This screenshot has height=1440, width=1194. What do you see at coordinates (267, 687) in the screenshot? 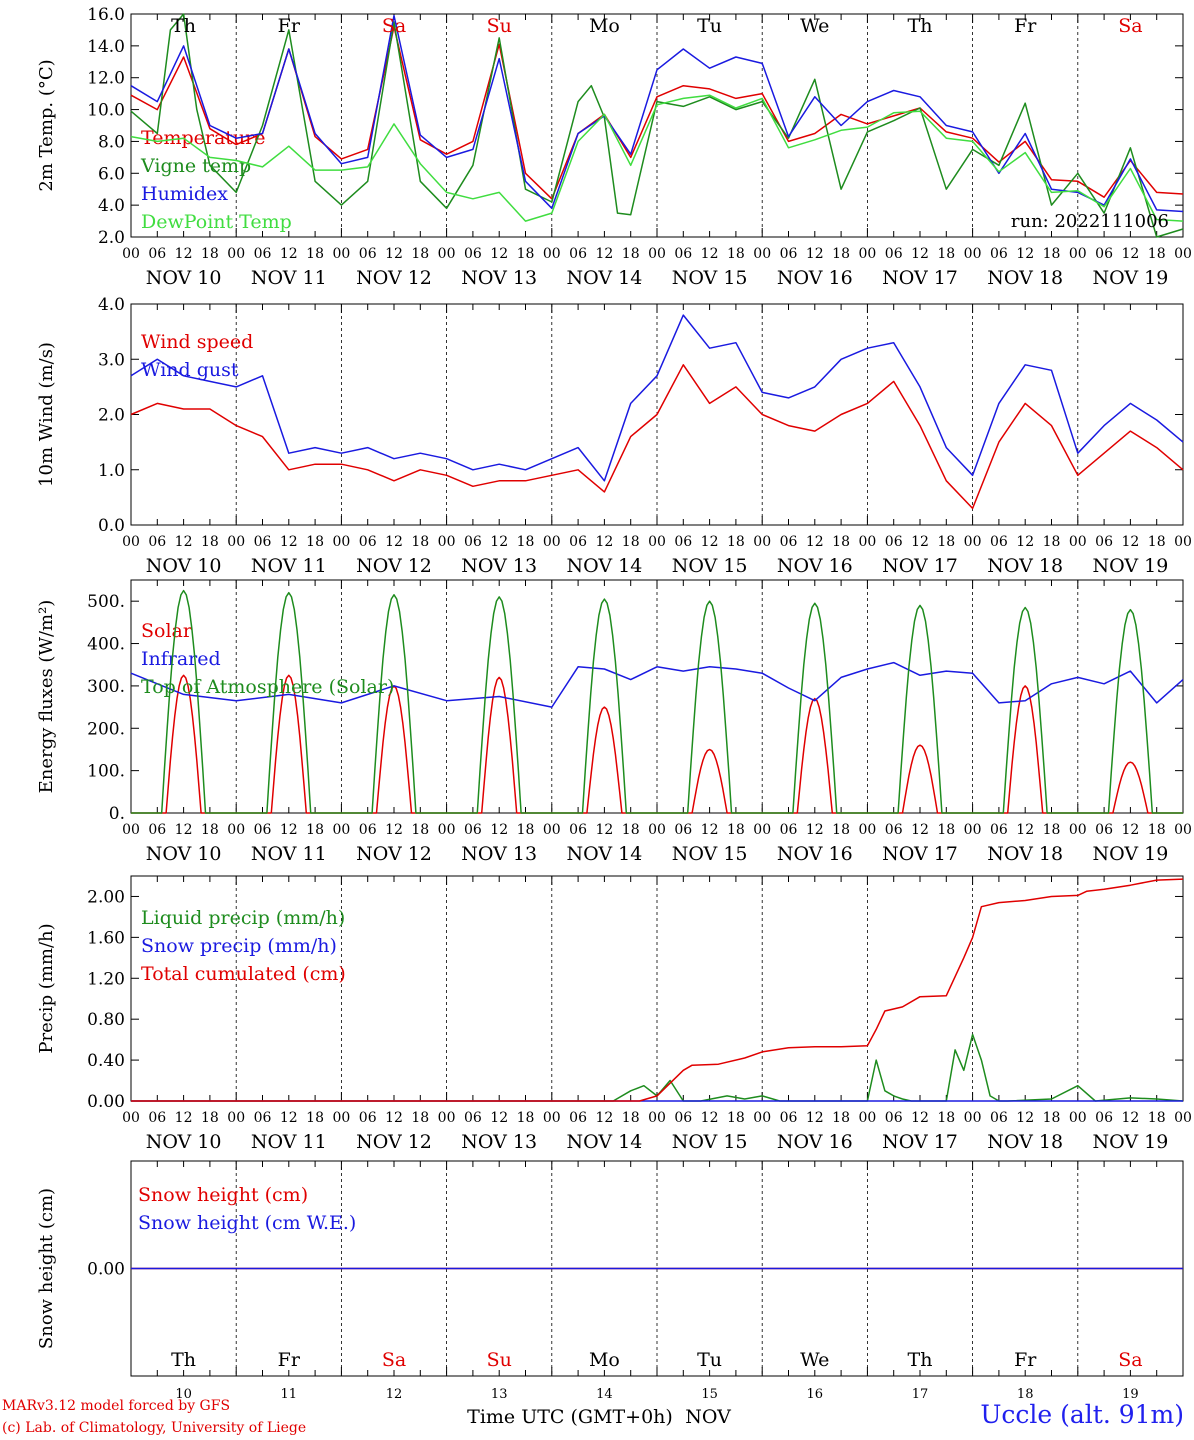
I see `legend-entry: Top of Atmosphere (Solar)` at bounding box center [267, 687].